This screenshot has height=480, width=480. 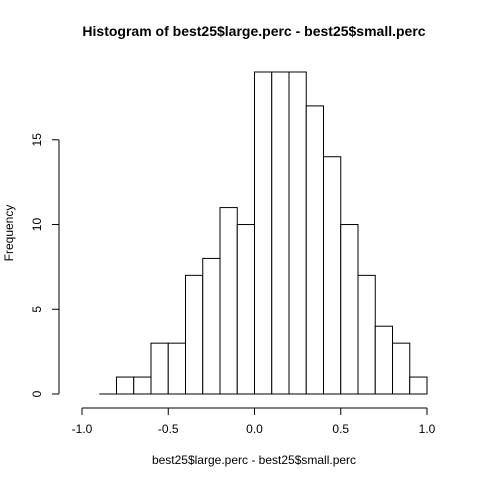 I want to click on y-axis-label: Frequency, so click(x=9, y=233).